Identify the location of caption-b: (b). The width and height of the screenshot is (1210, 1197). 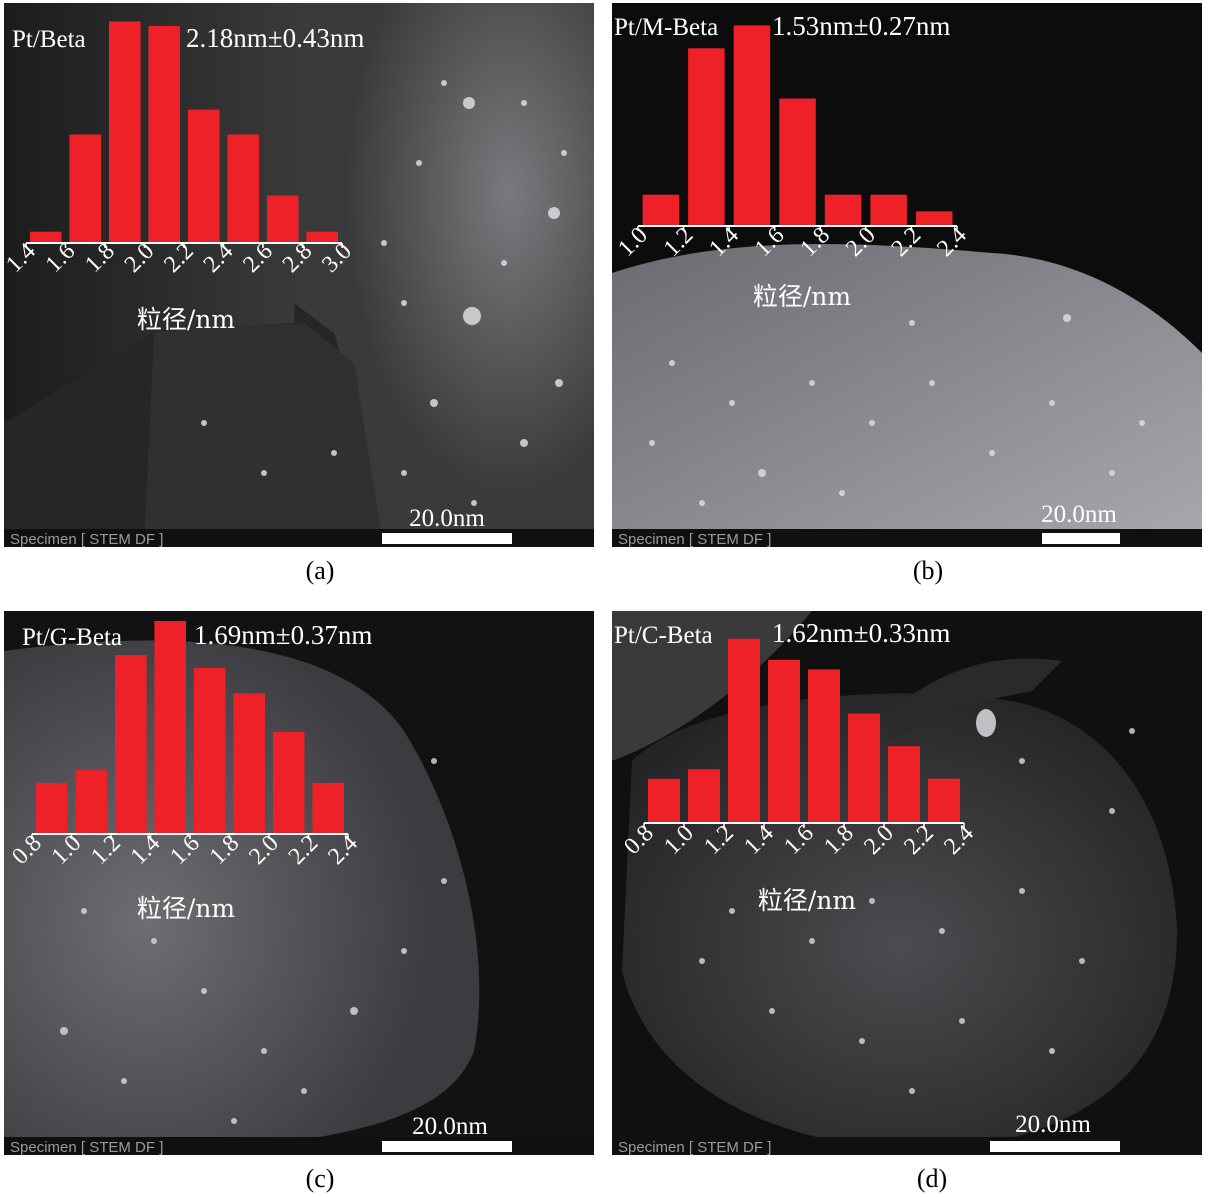
(928, 570).